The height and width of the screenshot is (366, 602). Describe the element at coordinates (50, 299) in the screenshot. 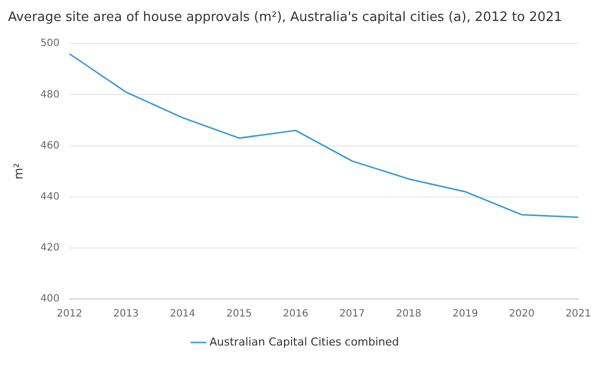

I see `y-tick-label: 400` at that location.